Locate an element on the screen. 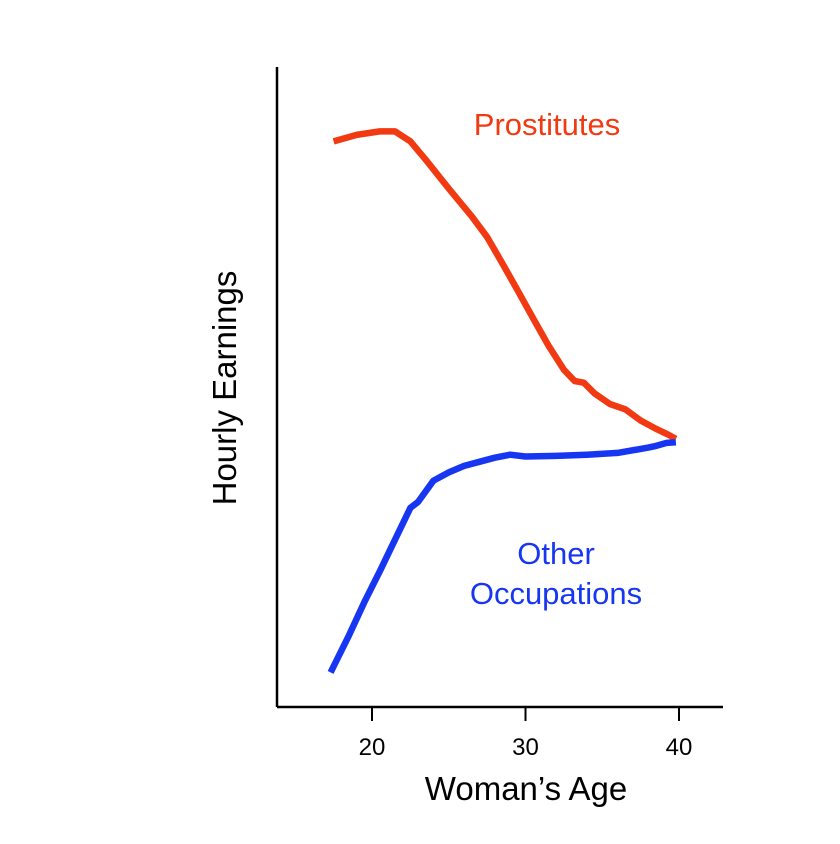 The width and height of the screenshot is (840, 844). series-line-other-occupations is located at coordinates (502, 556).